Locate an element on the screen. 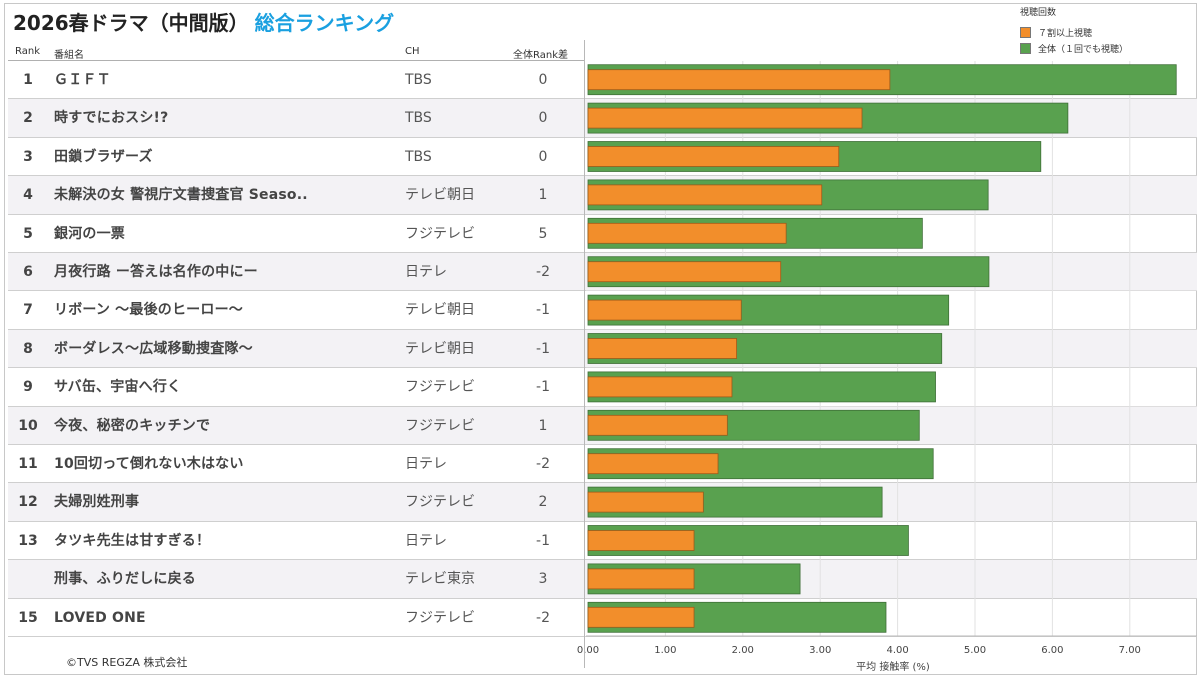 The width and height of the screenshot is (1200, 678). title-cell: サバ缶、宇宙へ行く is located at coordinates (118, 387).